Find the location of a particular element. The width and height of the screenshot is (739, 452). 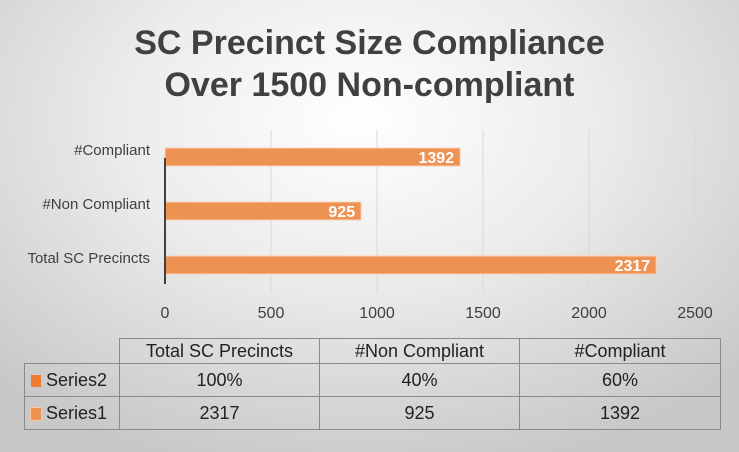

cell: 925 is located at coordinates (419, 413).